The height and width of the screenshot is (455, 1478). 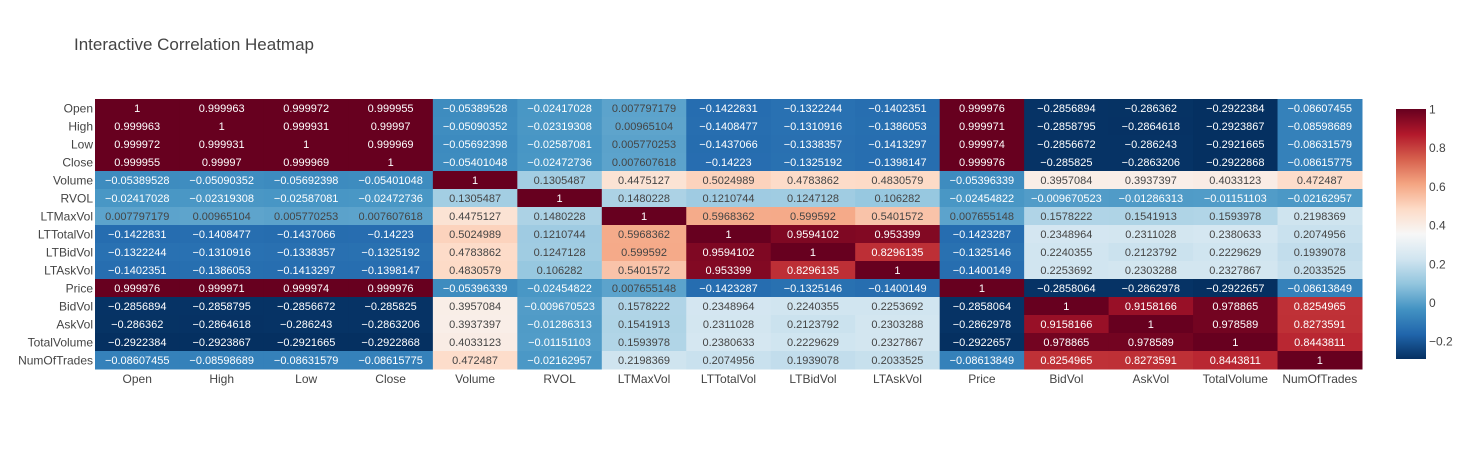 What do you see at coordinates (813, 361) in the screenshot?
I see `heatmap-cell-label: 0.1939078` at bounding box center [813, 361].